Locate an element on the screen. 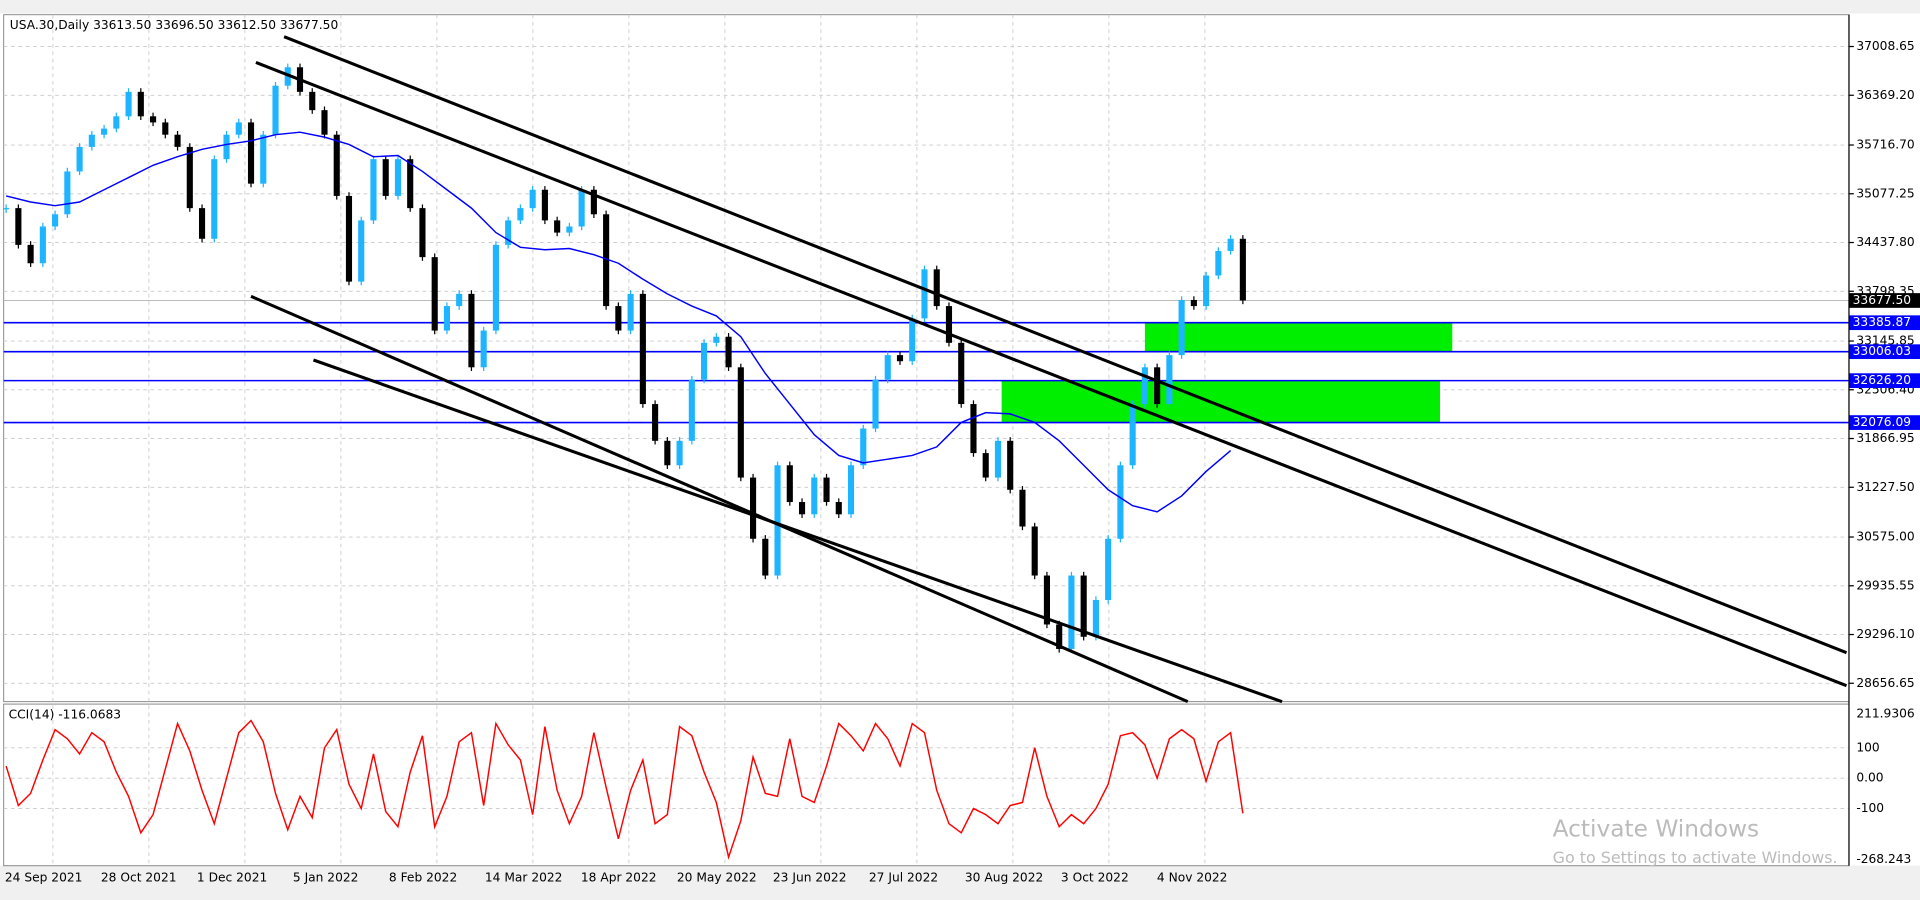  level-label: 32626.20 is located at coordinates (1882, 380).